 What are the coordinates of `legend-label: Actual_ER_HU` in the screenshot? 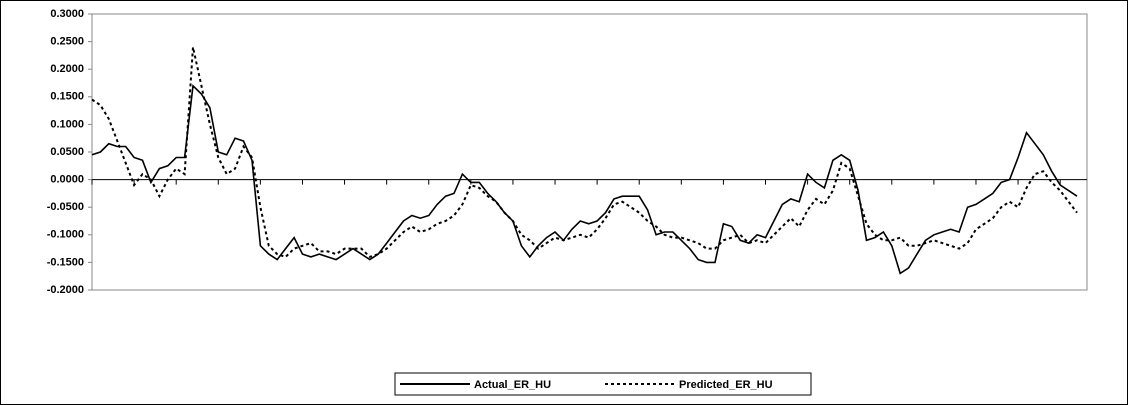 It's located at (512, 385).